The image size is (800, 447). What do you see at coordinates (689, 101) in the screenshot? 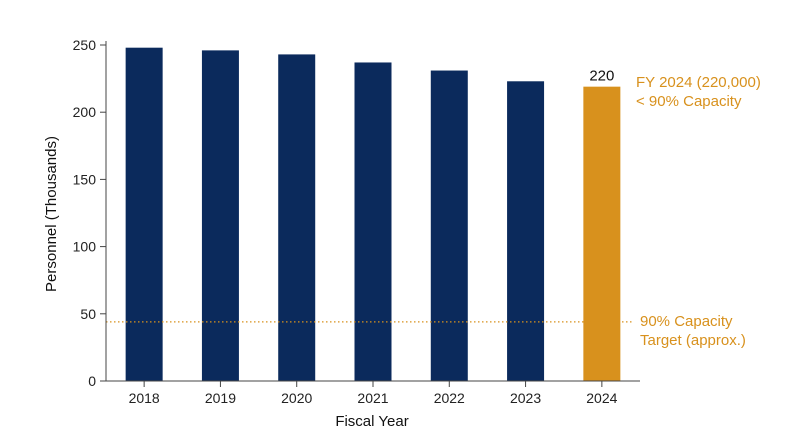
I see `annotation-line-2: < 90% Capacity` at bounding box center [689, 101].